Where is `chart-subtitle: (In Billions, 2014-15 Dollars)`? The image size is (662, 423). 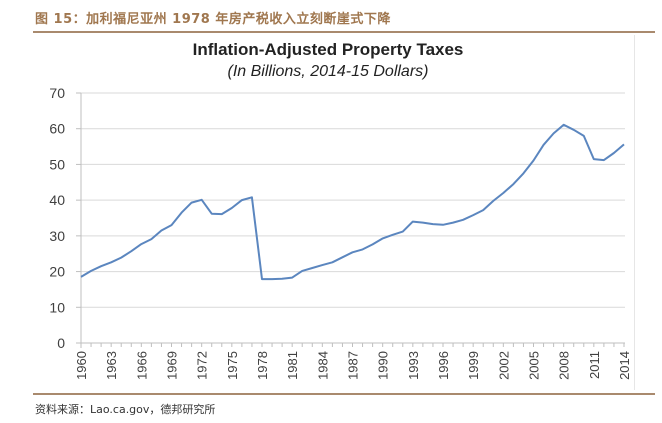
chart-subtitle: (In Billions, 2014-15 Dollars) is located at coordinates (328, 71).